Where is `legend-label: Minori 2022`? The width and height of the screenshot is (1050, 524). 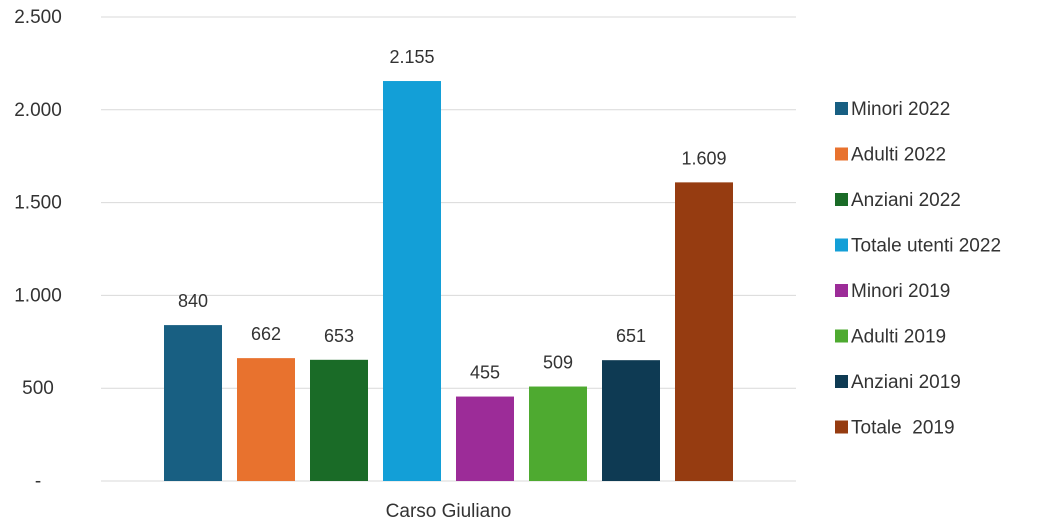 legend-label: Minori 2022 is located at coordinates (900, 109).